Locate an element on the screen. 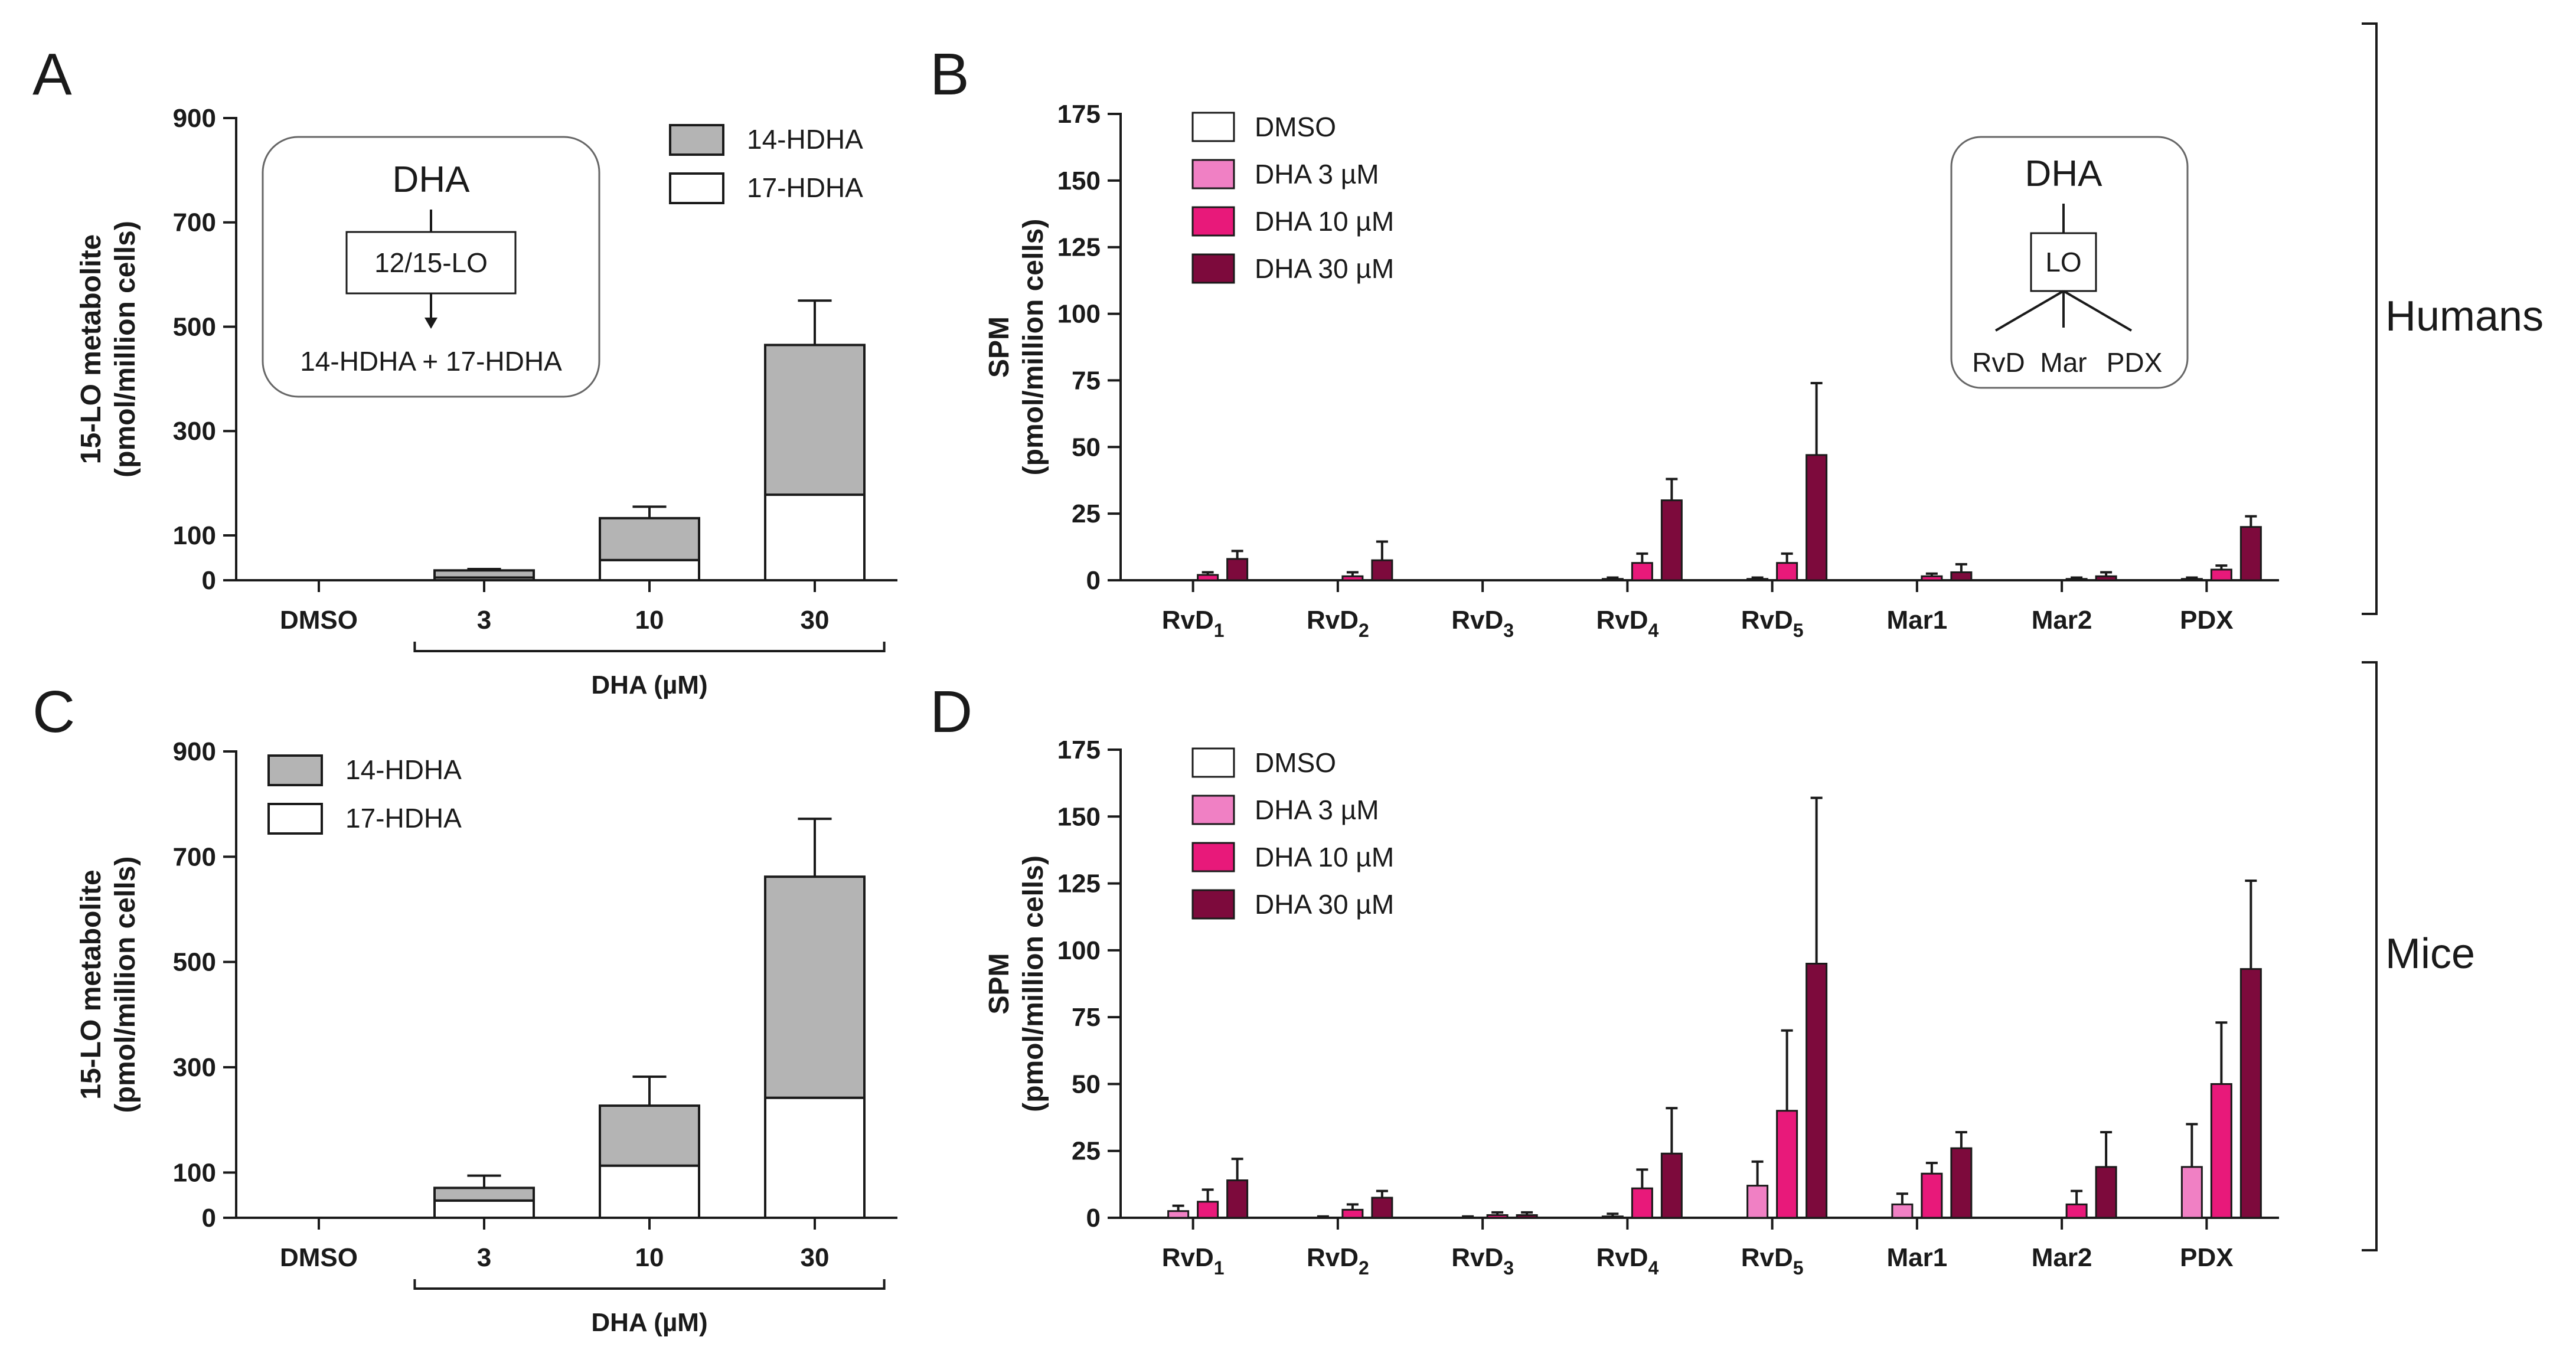  panel-b-x-tick-label-main: Mar2 is located at coordinates (2062, 620).